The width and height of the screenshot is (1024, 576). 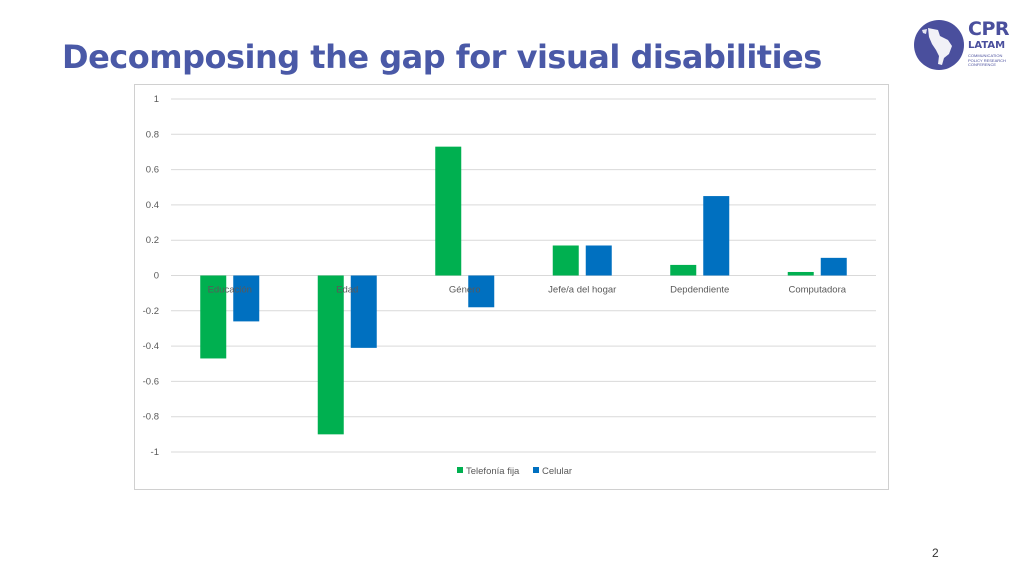 I want to click on y-tick-label: 1, so click(x=156, y=99).